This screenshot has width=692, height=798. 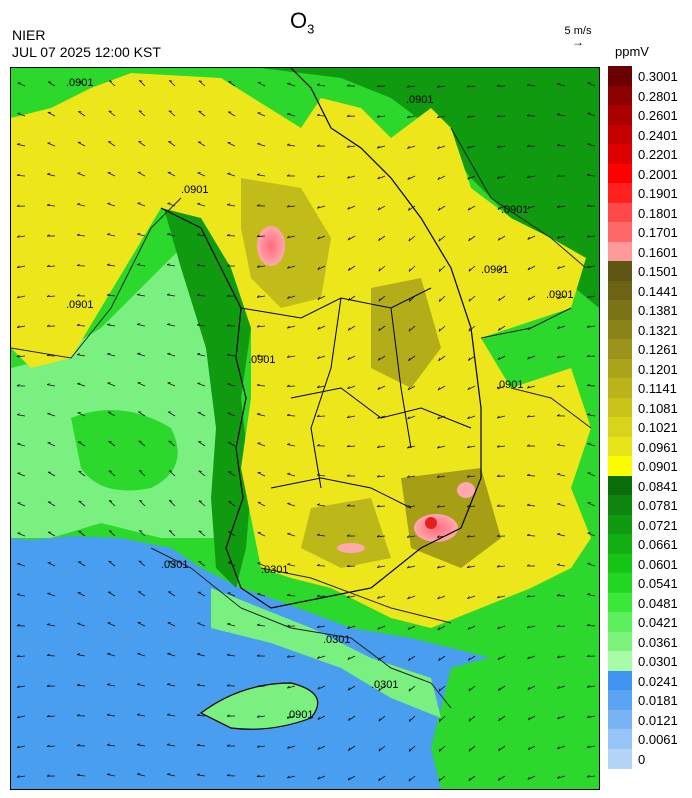 I want to click on timestamp-label: JUL 07 2025 12:00 KST, so click(x=86, y=52).